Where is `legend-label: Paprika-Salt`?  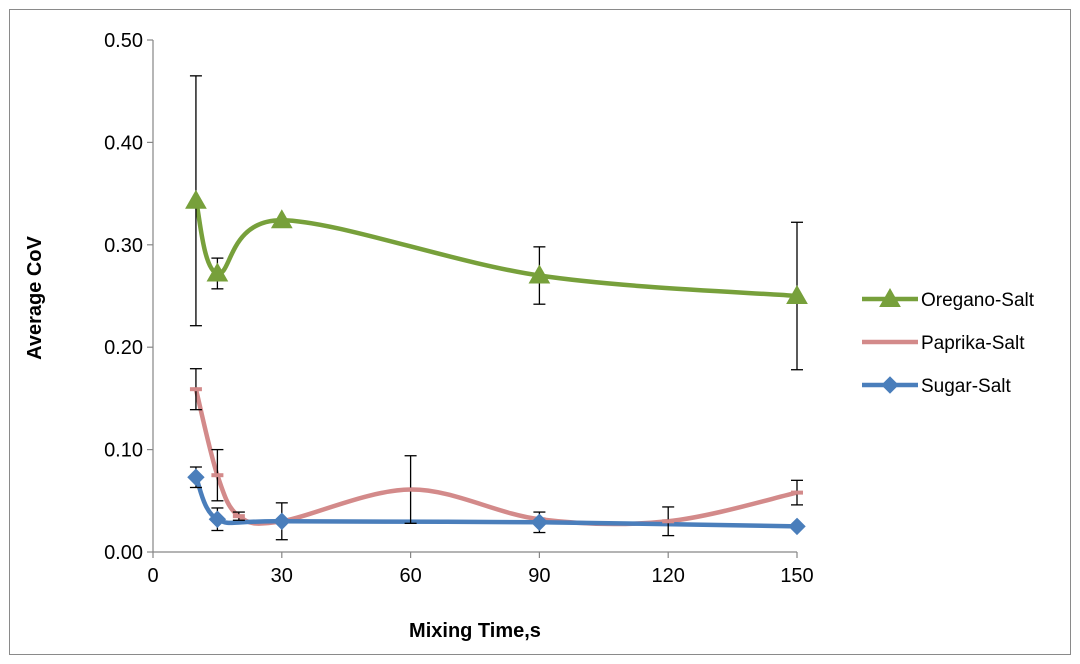 legend-label: Paprika-Salt is located at coordinates (973, 343).